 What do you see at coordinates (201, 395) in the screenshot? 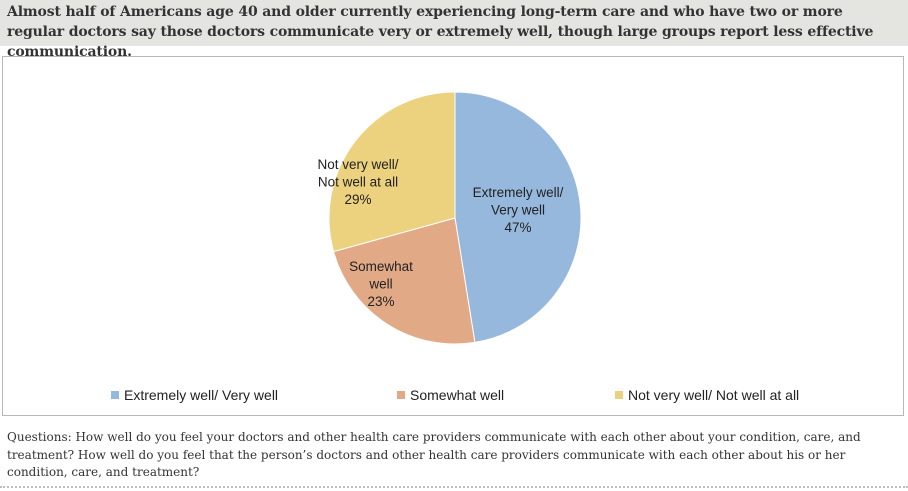
I see `legend-label-extremely-well: Extremely well/ Very well` at bounding box center [201, 395].